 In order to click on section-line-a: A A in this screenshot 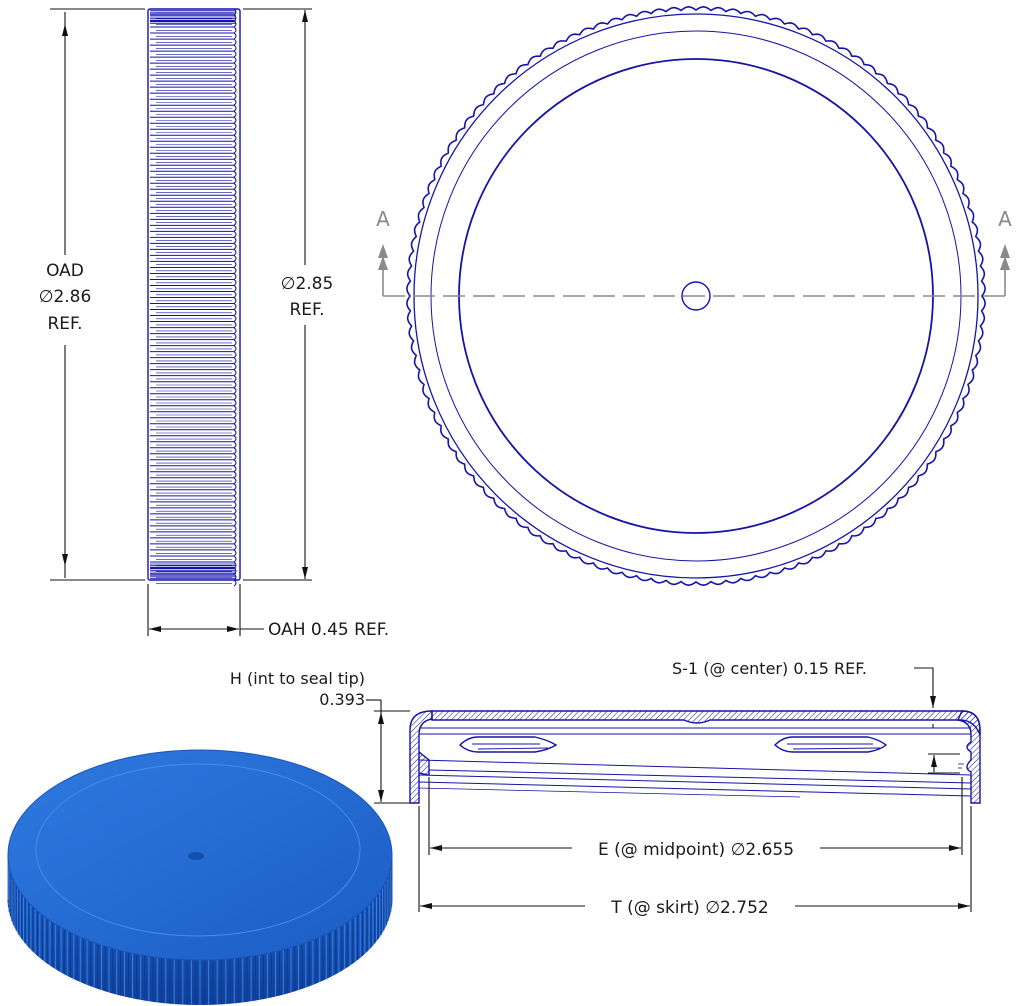, I will do `click(694, 252)`.